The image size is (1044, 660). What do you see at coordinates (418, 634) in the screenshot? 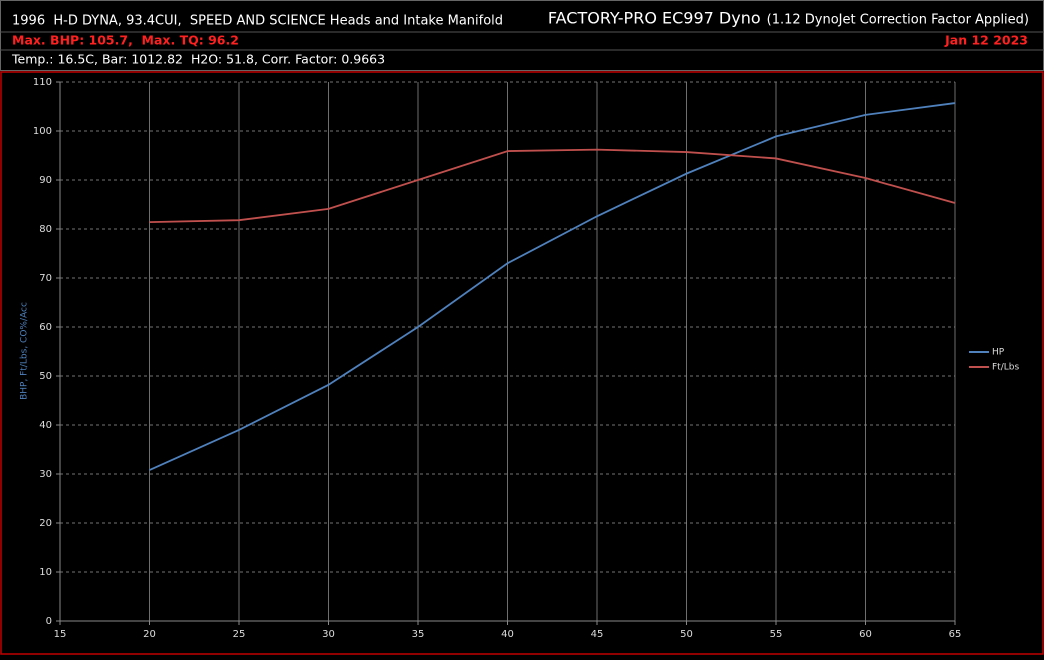
I see `x-tick-label: 35` at bounding box center [418, 634].